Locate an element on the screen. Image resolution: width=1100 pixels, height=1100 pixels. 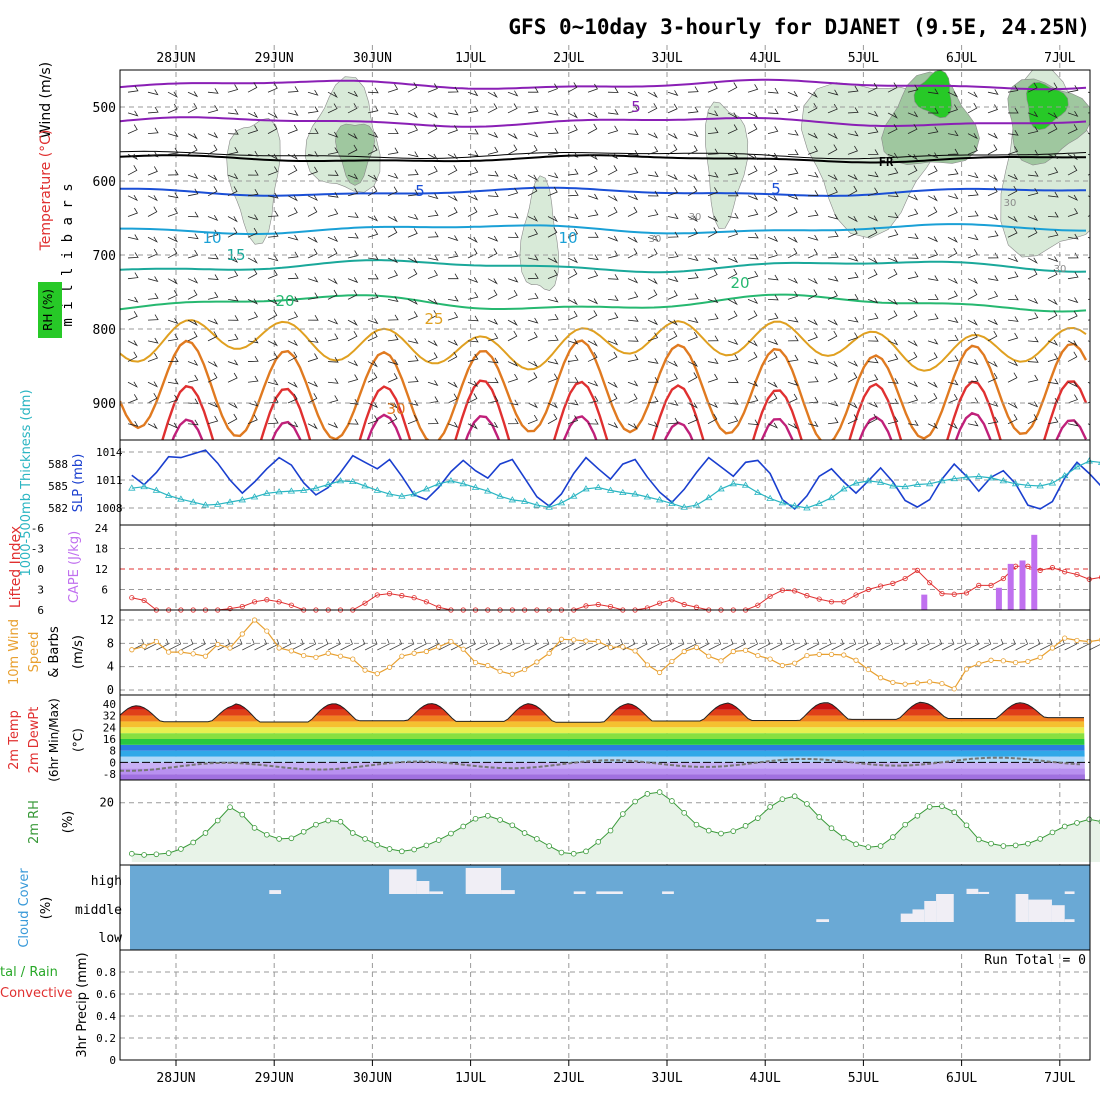
pressure-axis-label: m i l l i b a r s is located at coordinates (68, 254).